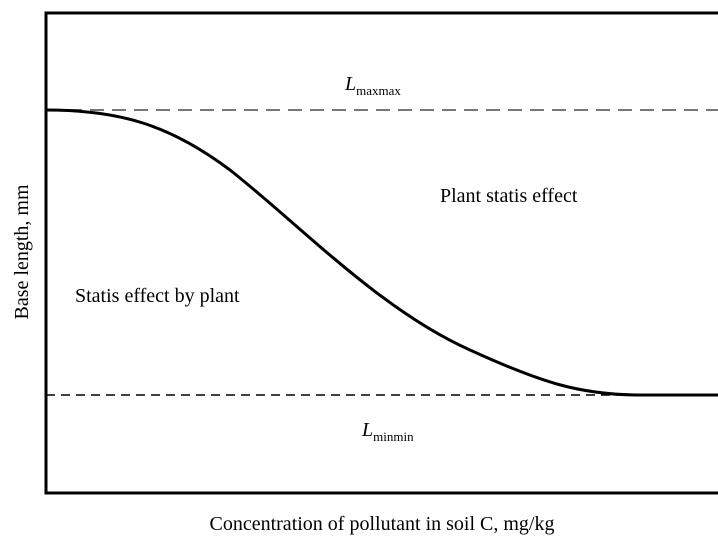  What do you see at coordinates (393, 436) in the screenshot?
I see `lower-limit-subscript: minmin` at bounding box center [393, 436].